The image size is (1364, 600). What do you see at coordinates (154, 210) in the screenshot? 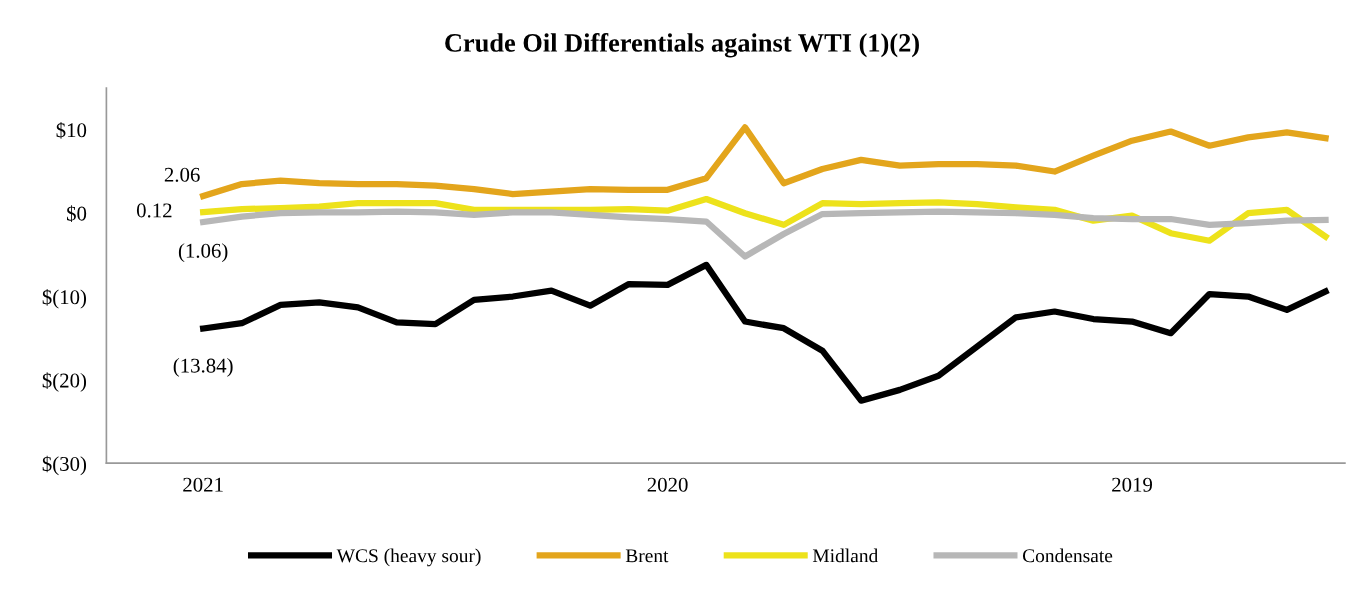
I see `data-label: 0.12` at bounding box center [154, 210].